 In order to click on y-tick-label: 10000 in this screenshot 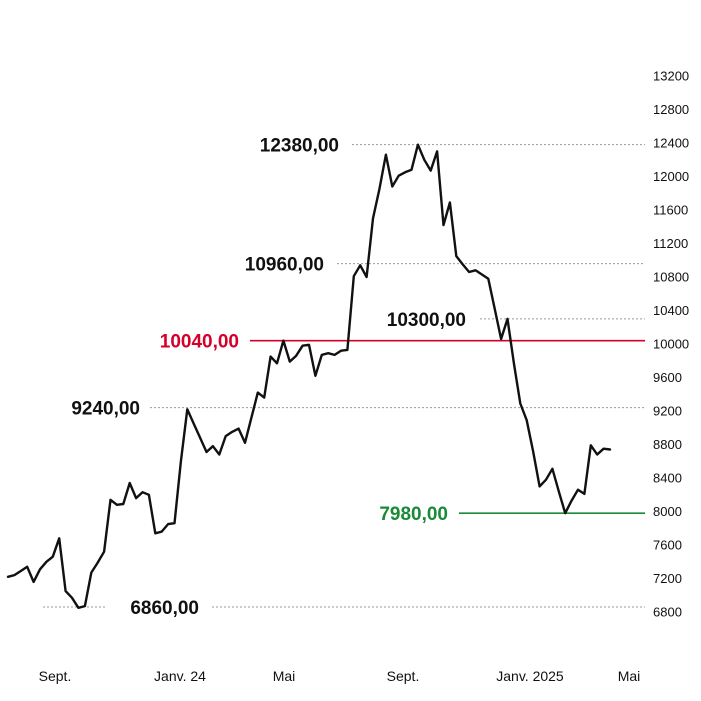, I will do `click(671, 344)`.